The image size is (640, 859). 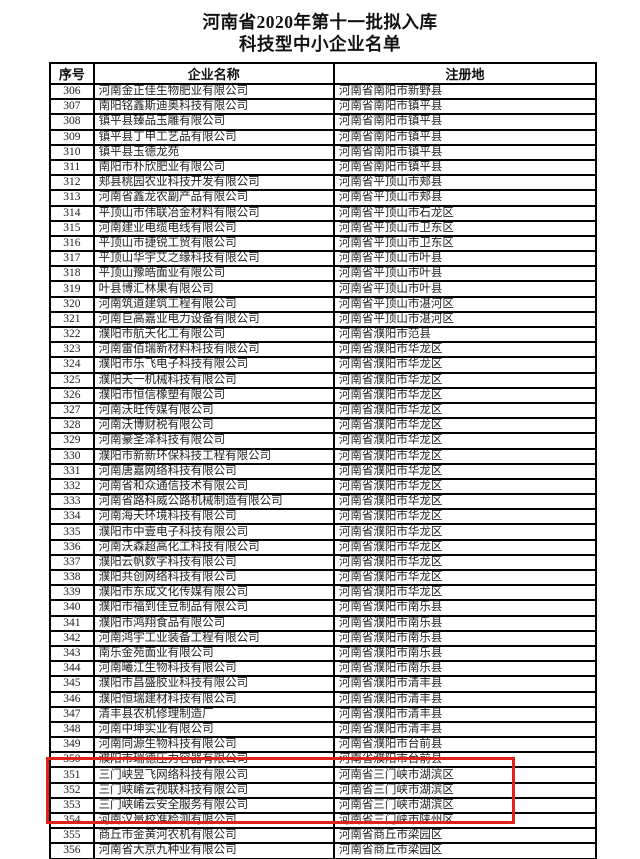 What do you see at coordinates (72, 775) in the screenshot?
I see `row-serial: 351` at bounding box center [72, 775].